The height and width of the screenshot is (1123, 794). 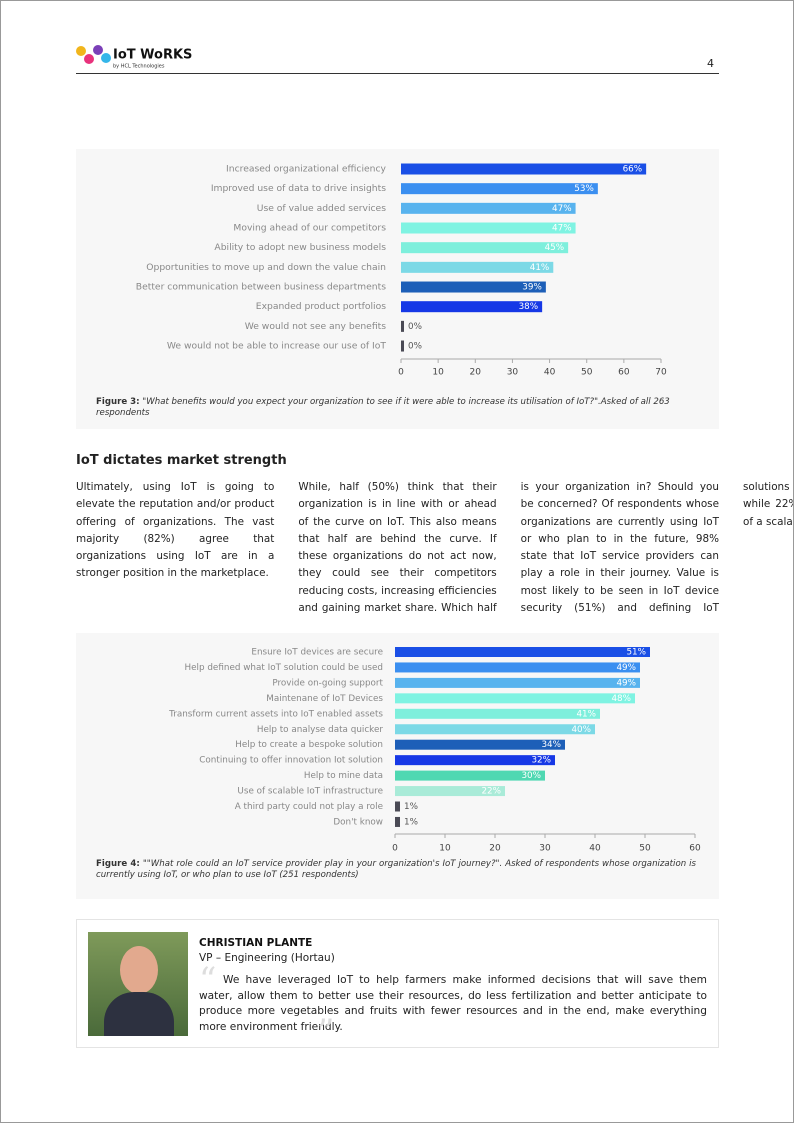 What do you see at coordinates (309, 228) in the screenshot?
I see `category-label: Moving ahead of our competitors` at bounding box center [309, 228].